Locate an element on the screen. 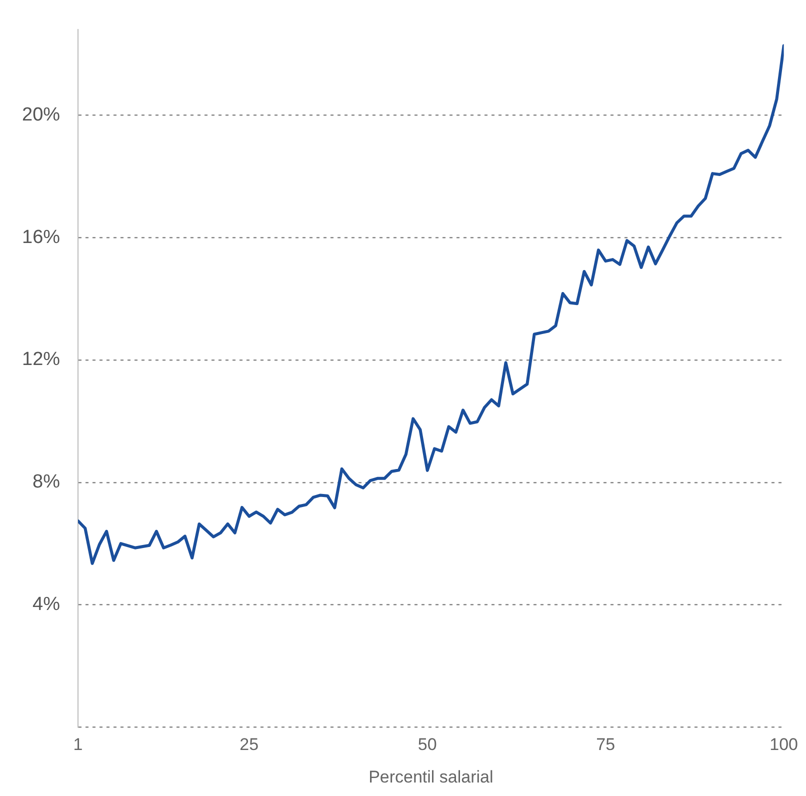 This screenshot has width=806, height=796. x-tick-label: 75 is located at coordinates (606, 744).